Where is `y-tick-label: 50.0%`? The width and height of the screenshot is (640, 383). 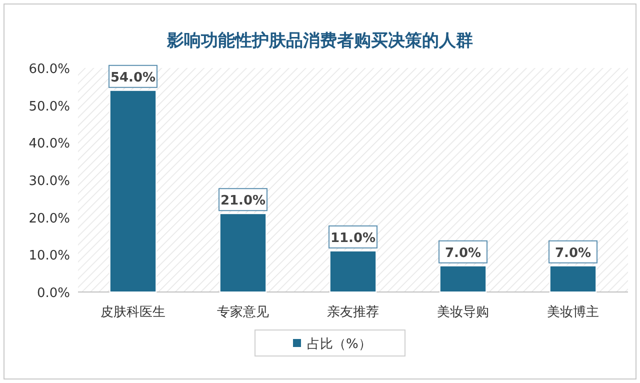 y-tick-label: 50.0% is located at coordinates (49, 106).